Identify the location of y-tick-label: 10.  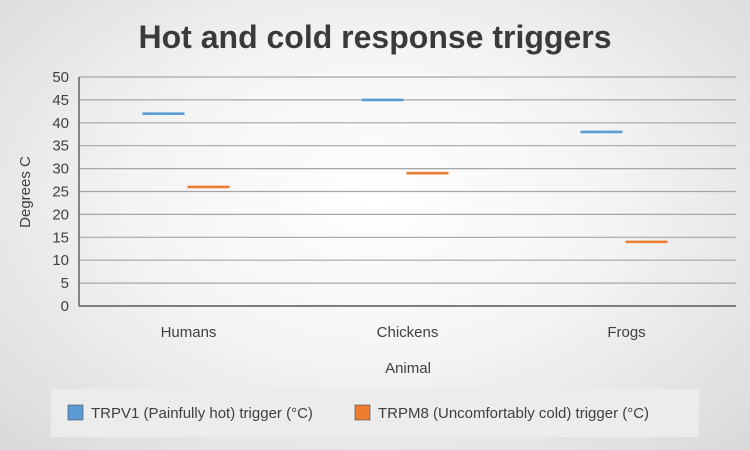
(60, 260).